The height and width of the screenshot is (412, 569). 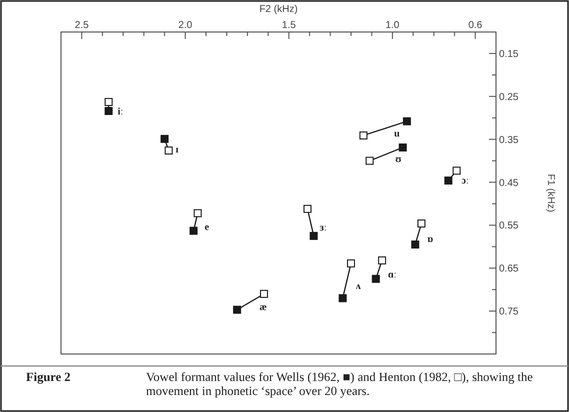 What do you see at coordinates (430, 239) in the screenshot?
I see `series-label: ɒ` at bounding box center [430, 239].